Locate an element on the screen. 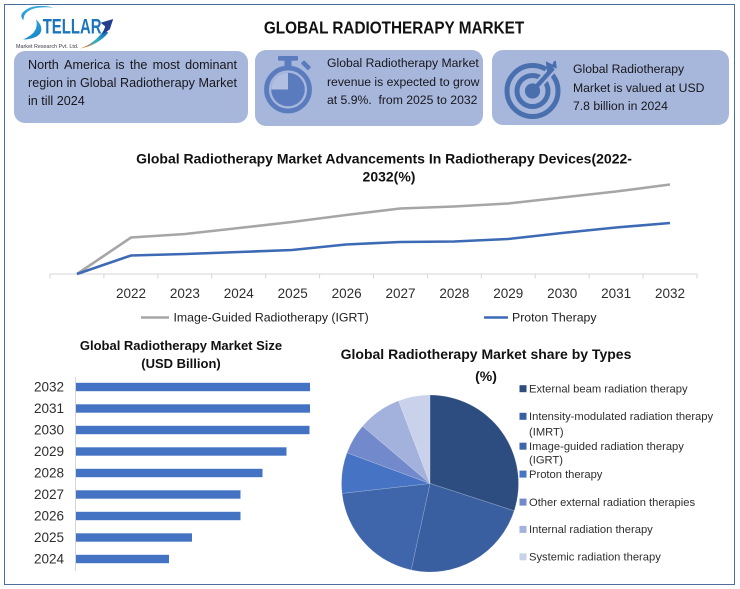 The height and width of the screenshot is (589, 740). svg-text: Proton therapy is located at coordinates (566, 475).